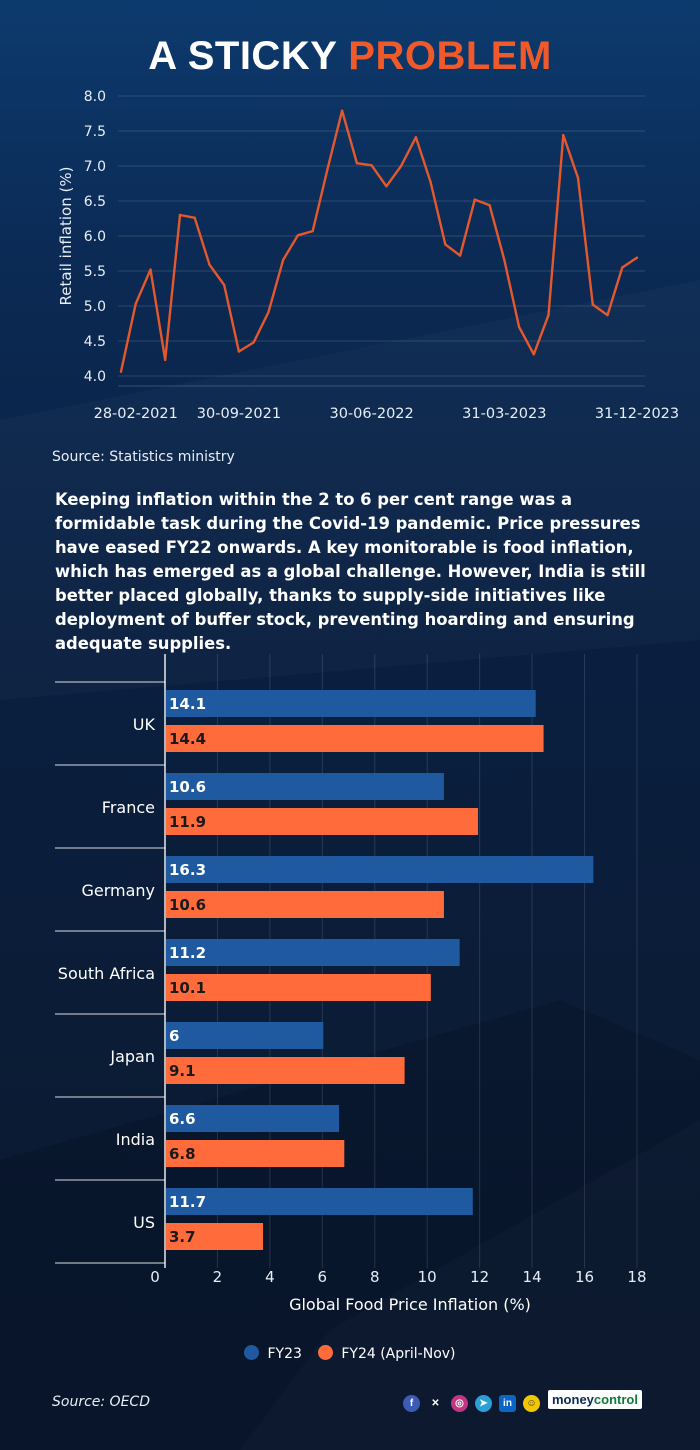 The image size is (700, 1450). Describe the element at coordinates (174, 1036) in the screenshot. I see `bar-value-label: 6` at that location.